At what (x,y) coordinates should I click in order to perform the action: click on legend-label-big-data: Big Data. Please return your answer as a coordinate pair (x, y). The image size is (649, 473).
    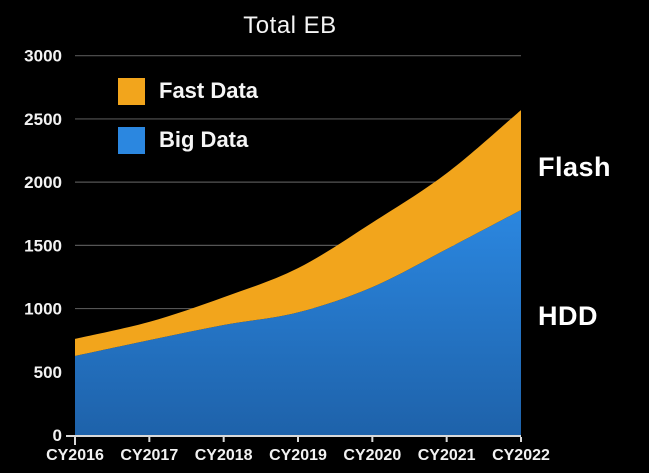
    Looking at the image, I should click on (204, 139).